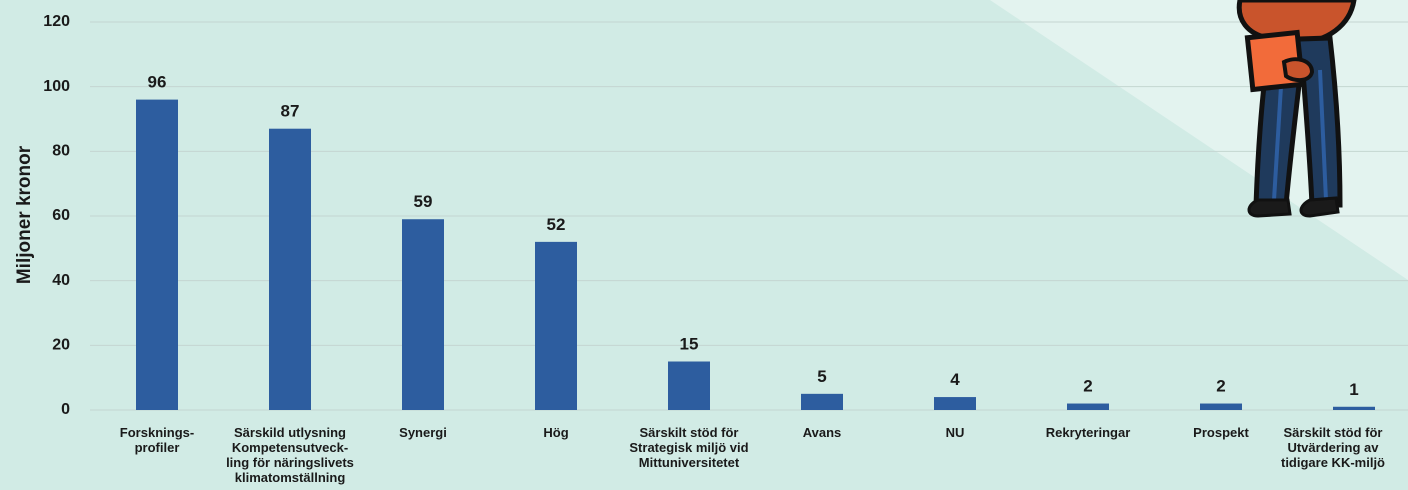  I want to click on x-tick-label: NU, so click(955, 432).